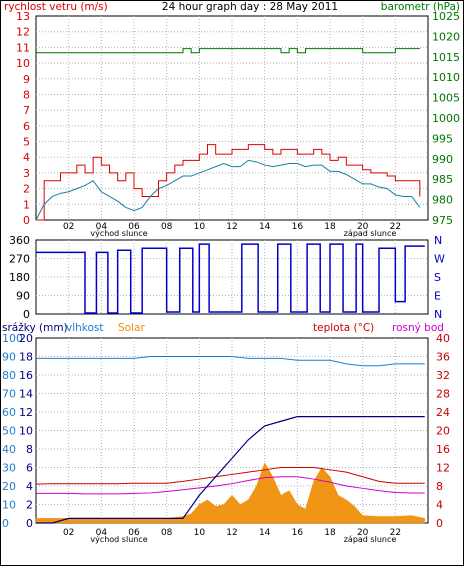 This screenshot has width=464, height=566. I want to click on humidity-y-tick: 20, so click(9, 486).